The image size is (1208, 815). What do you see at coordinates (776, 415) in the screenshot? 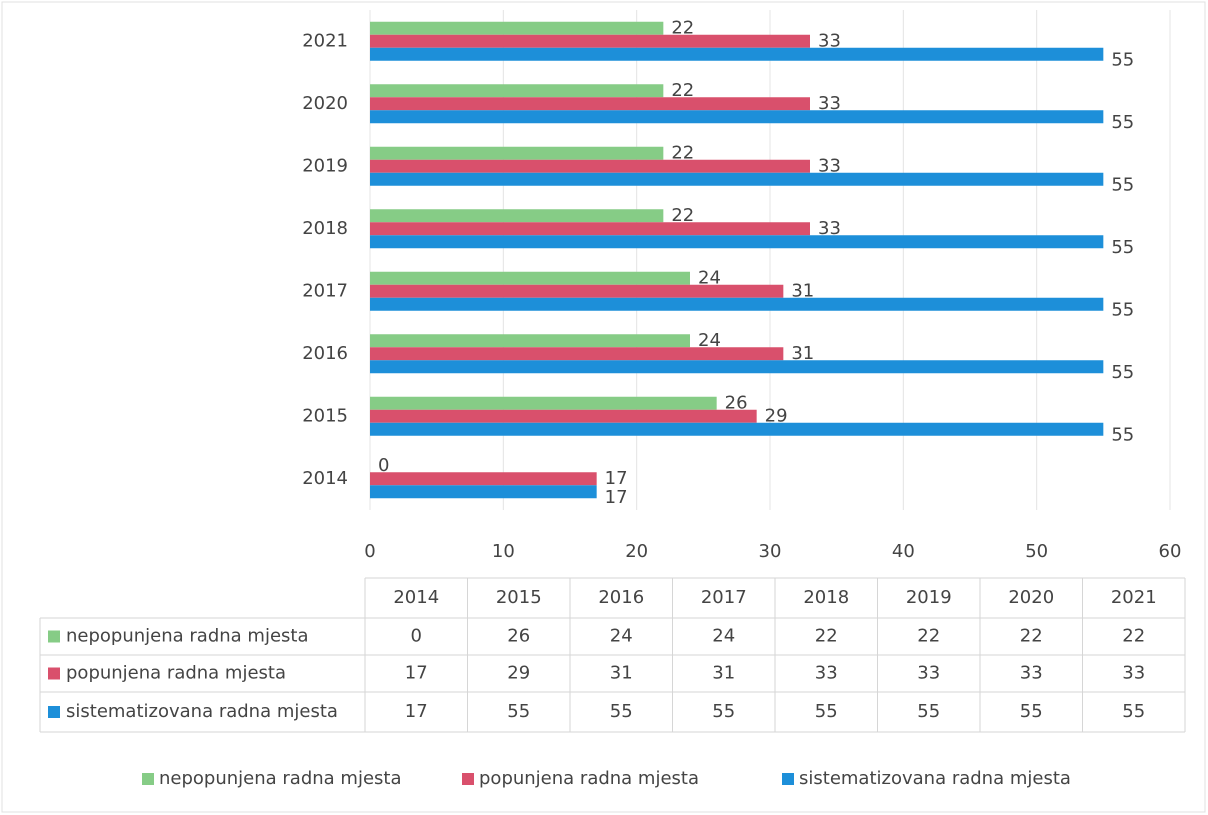
I see `data-label: 29` at bounding box center [776, 415].